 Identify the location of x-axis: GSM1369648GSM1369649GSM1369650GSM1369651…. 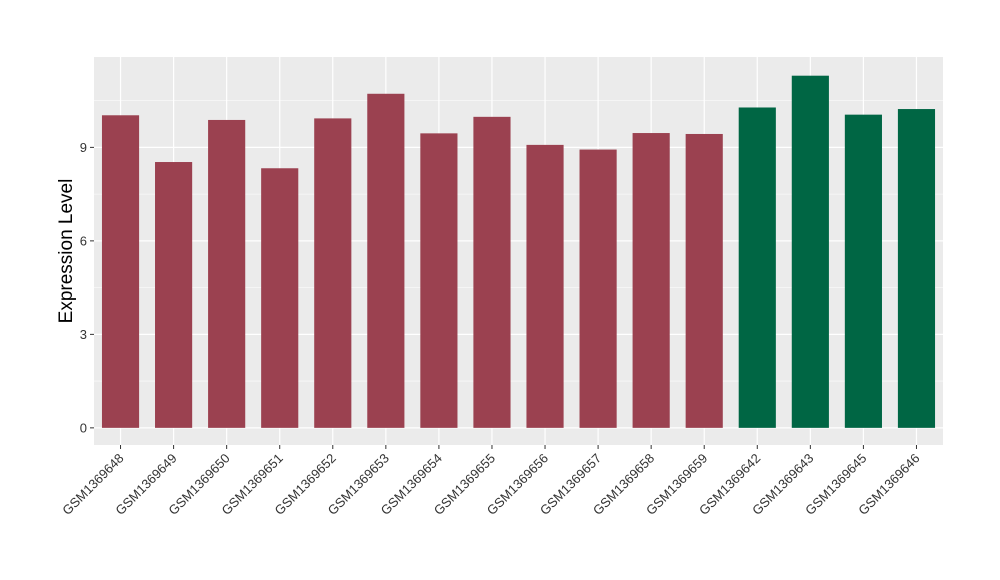
(491, 481).